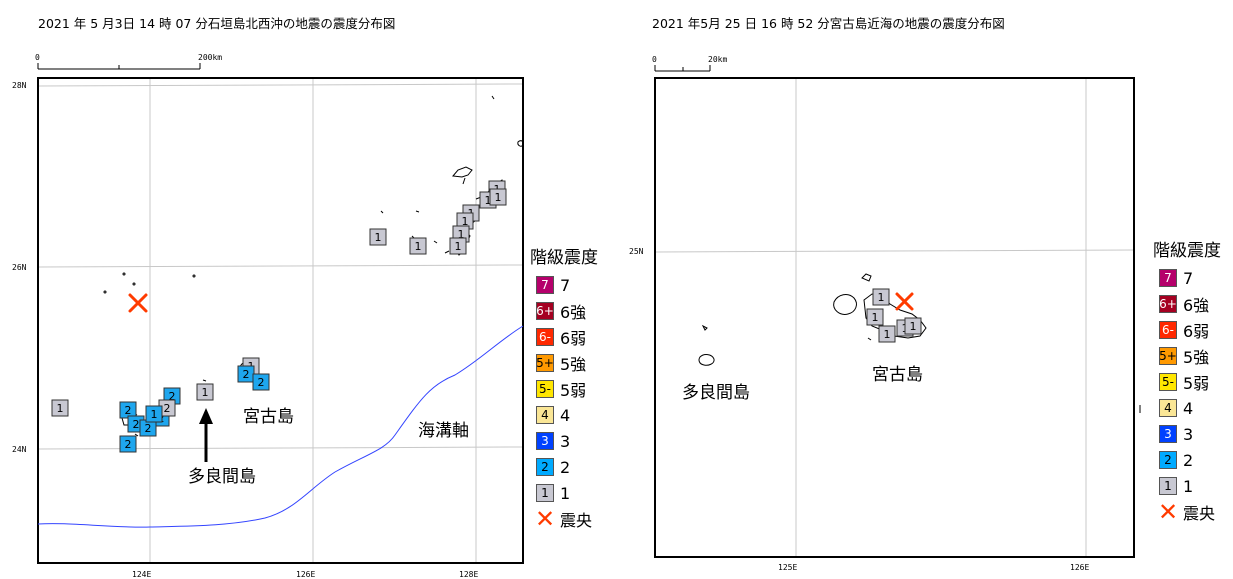  I want to click on stations-right: 1 1 1 1 1, so click(894, 315).